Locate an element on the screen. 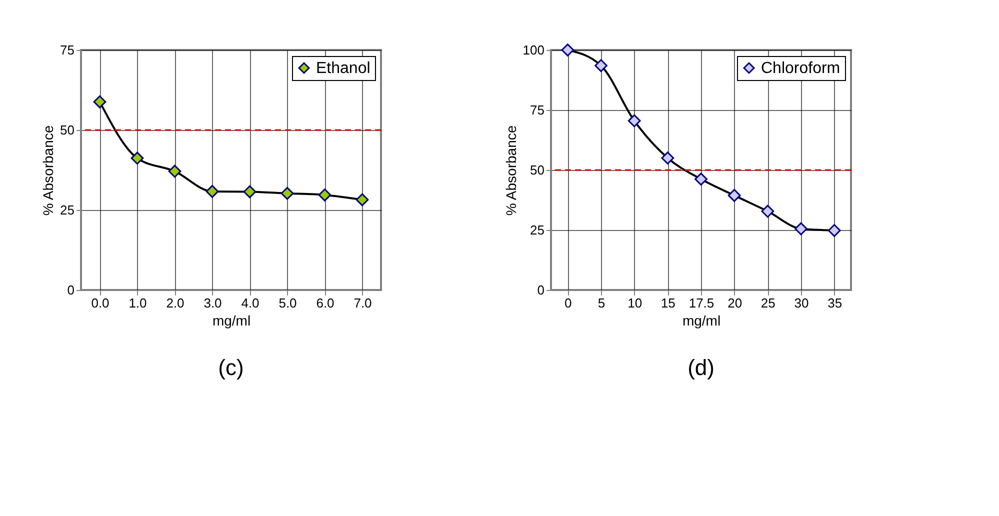  x-tick-label: 3.0 is located at coordinates (213, 303).